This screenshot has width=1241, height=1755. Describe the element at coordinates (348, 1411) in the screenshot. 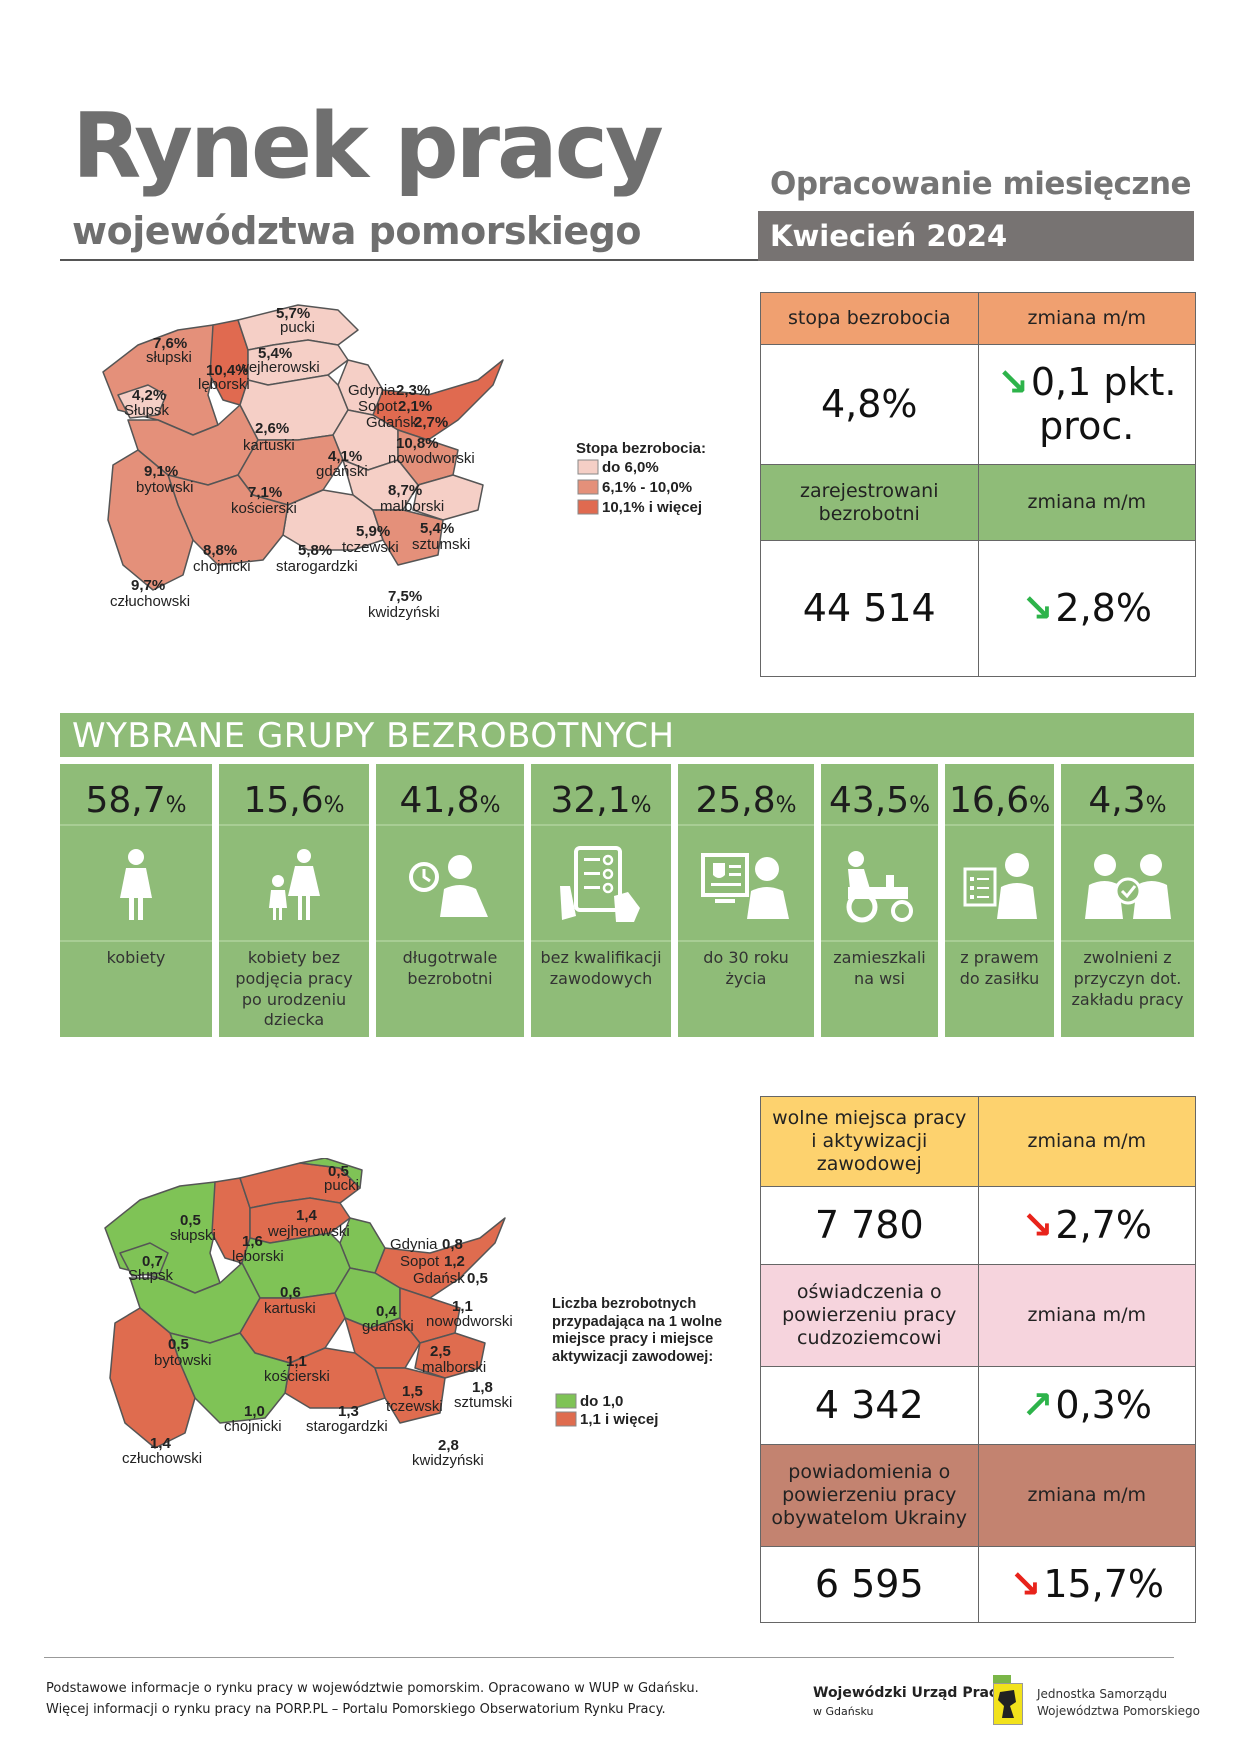

I see `map2-starogardzki-value: 1,3` at that location.